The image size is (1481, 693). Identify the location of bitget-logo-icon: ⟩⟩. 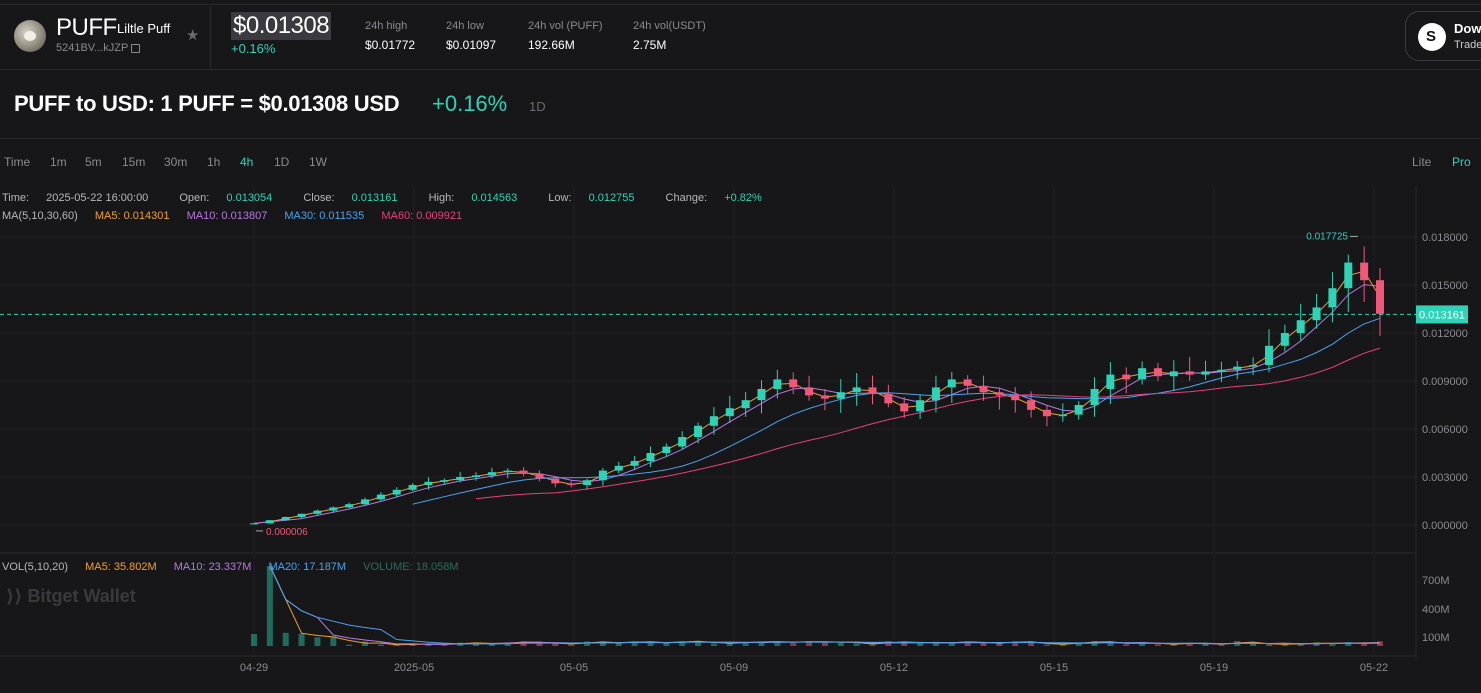
(17, 596).